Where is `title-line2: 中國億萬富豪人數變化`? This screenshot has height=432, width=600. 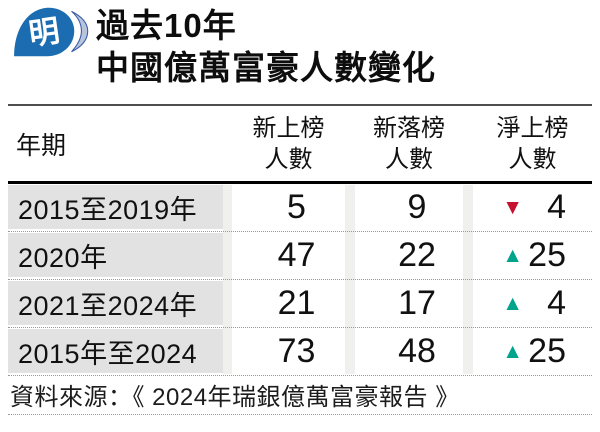 title-line2: 中國億萬富豪人數變化 is located at coordinates (266, 67).